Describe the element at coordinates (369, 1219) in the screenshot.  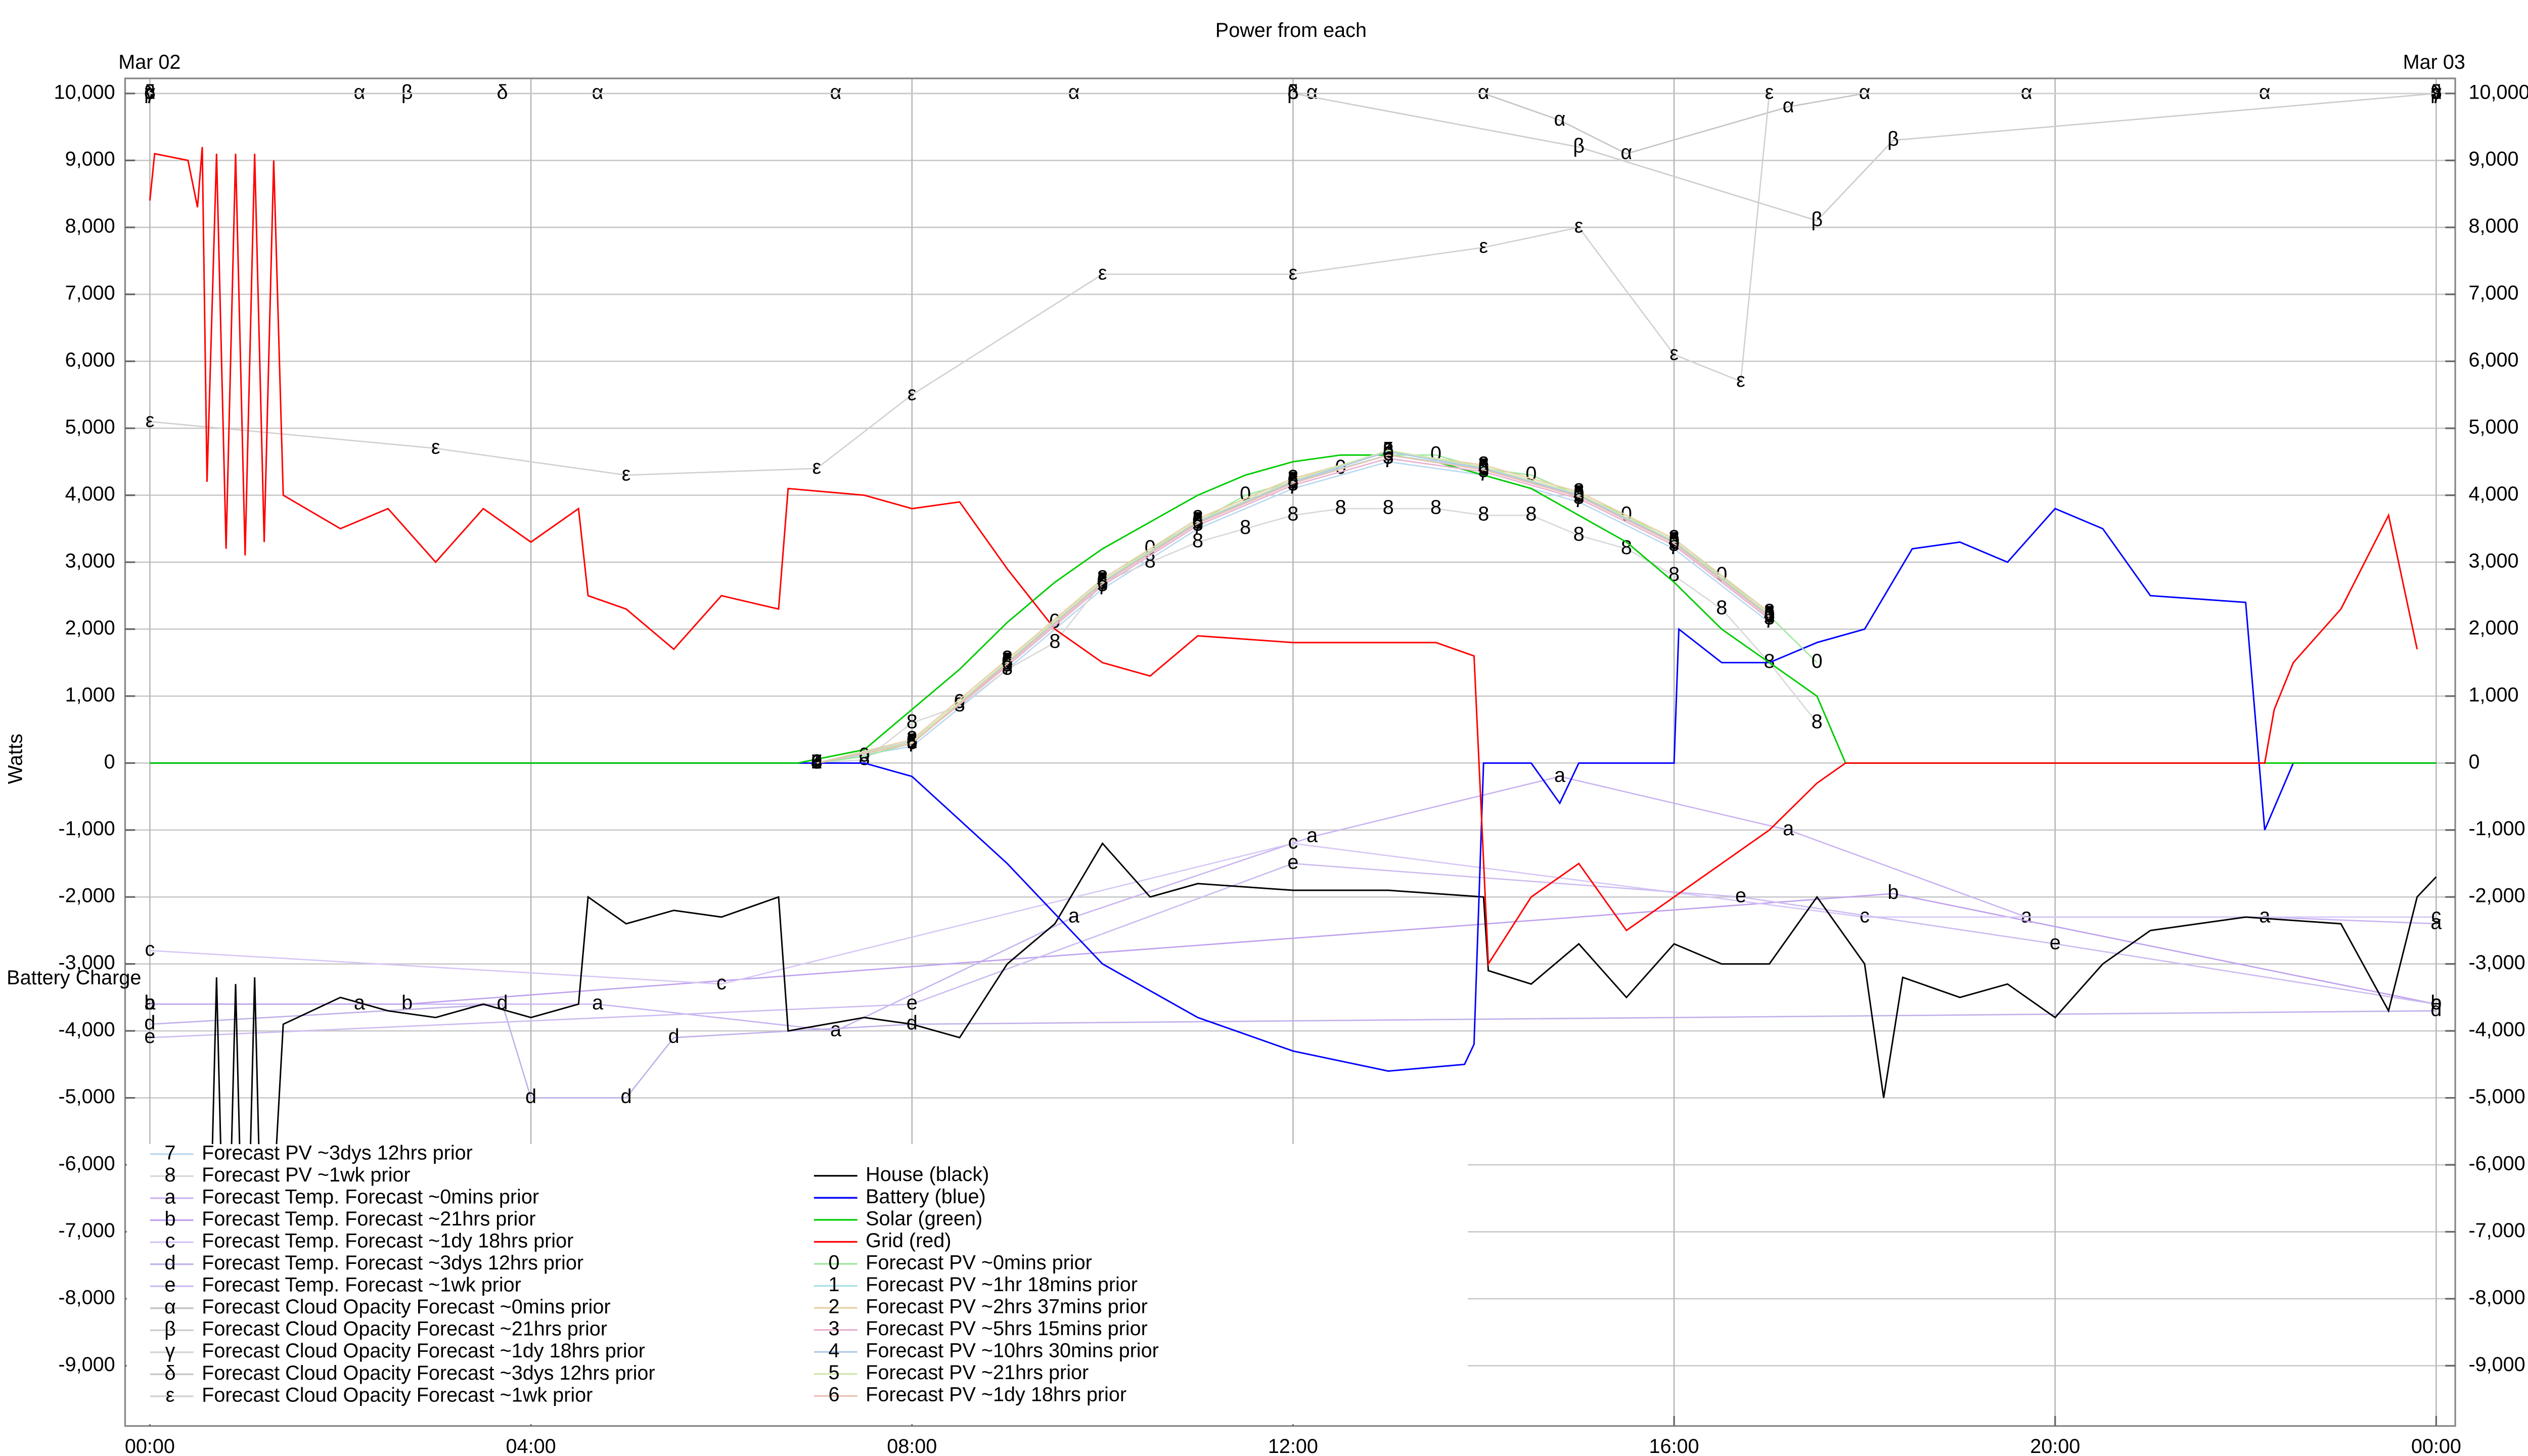
I see `legend-label: Forecast Temp. Forecast ~21hrs prior` at that location.